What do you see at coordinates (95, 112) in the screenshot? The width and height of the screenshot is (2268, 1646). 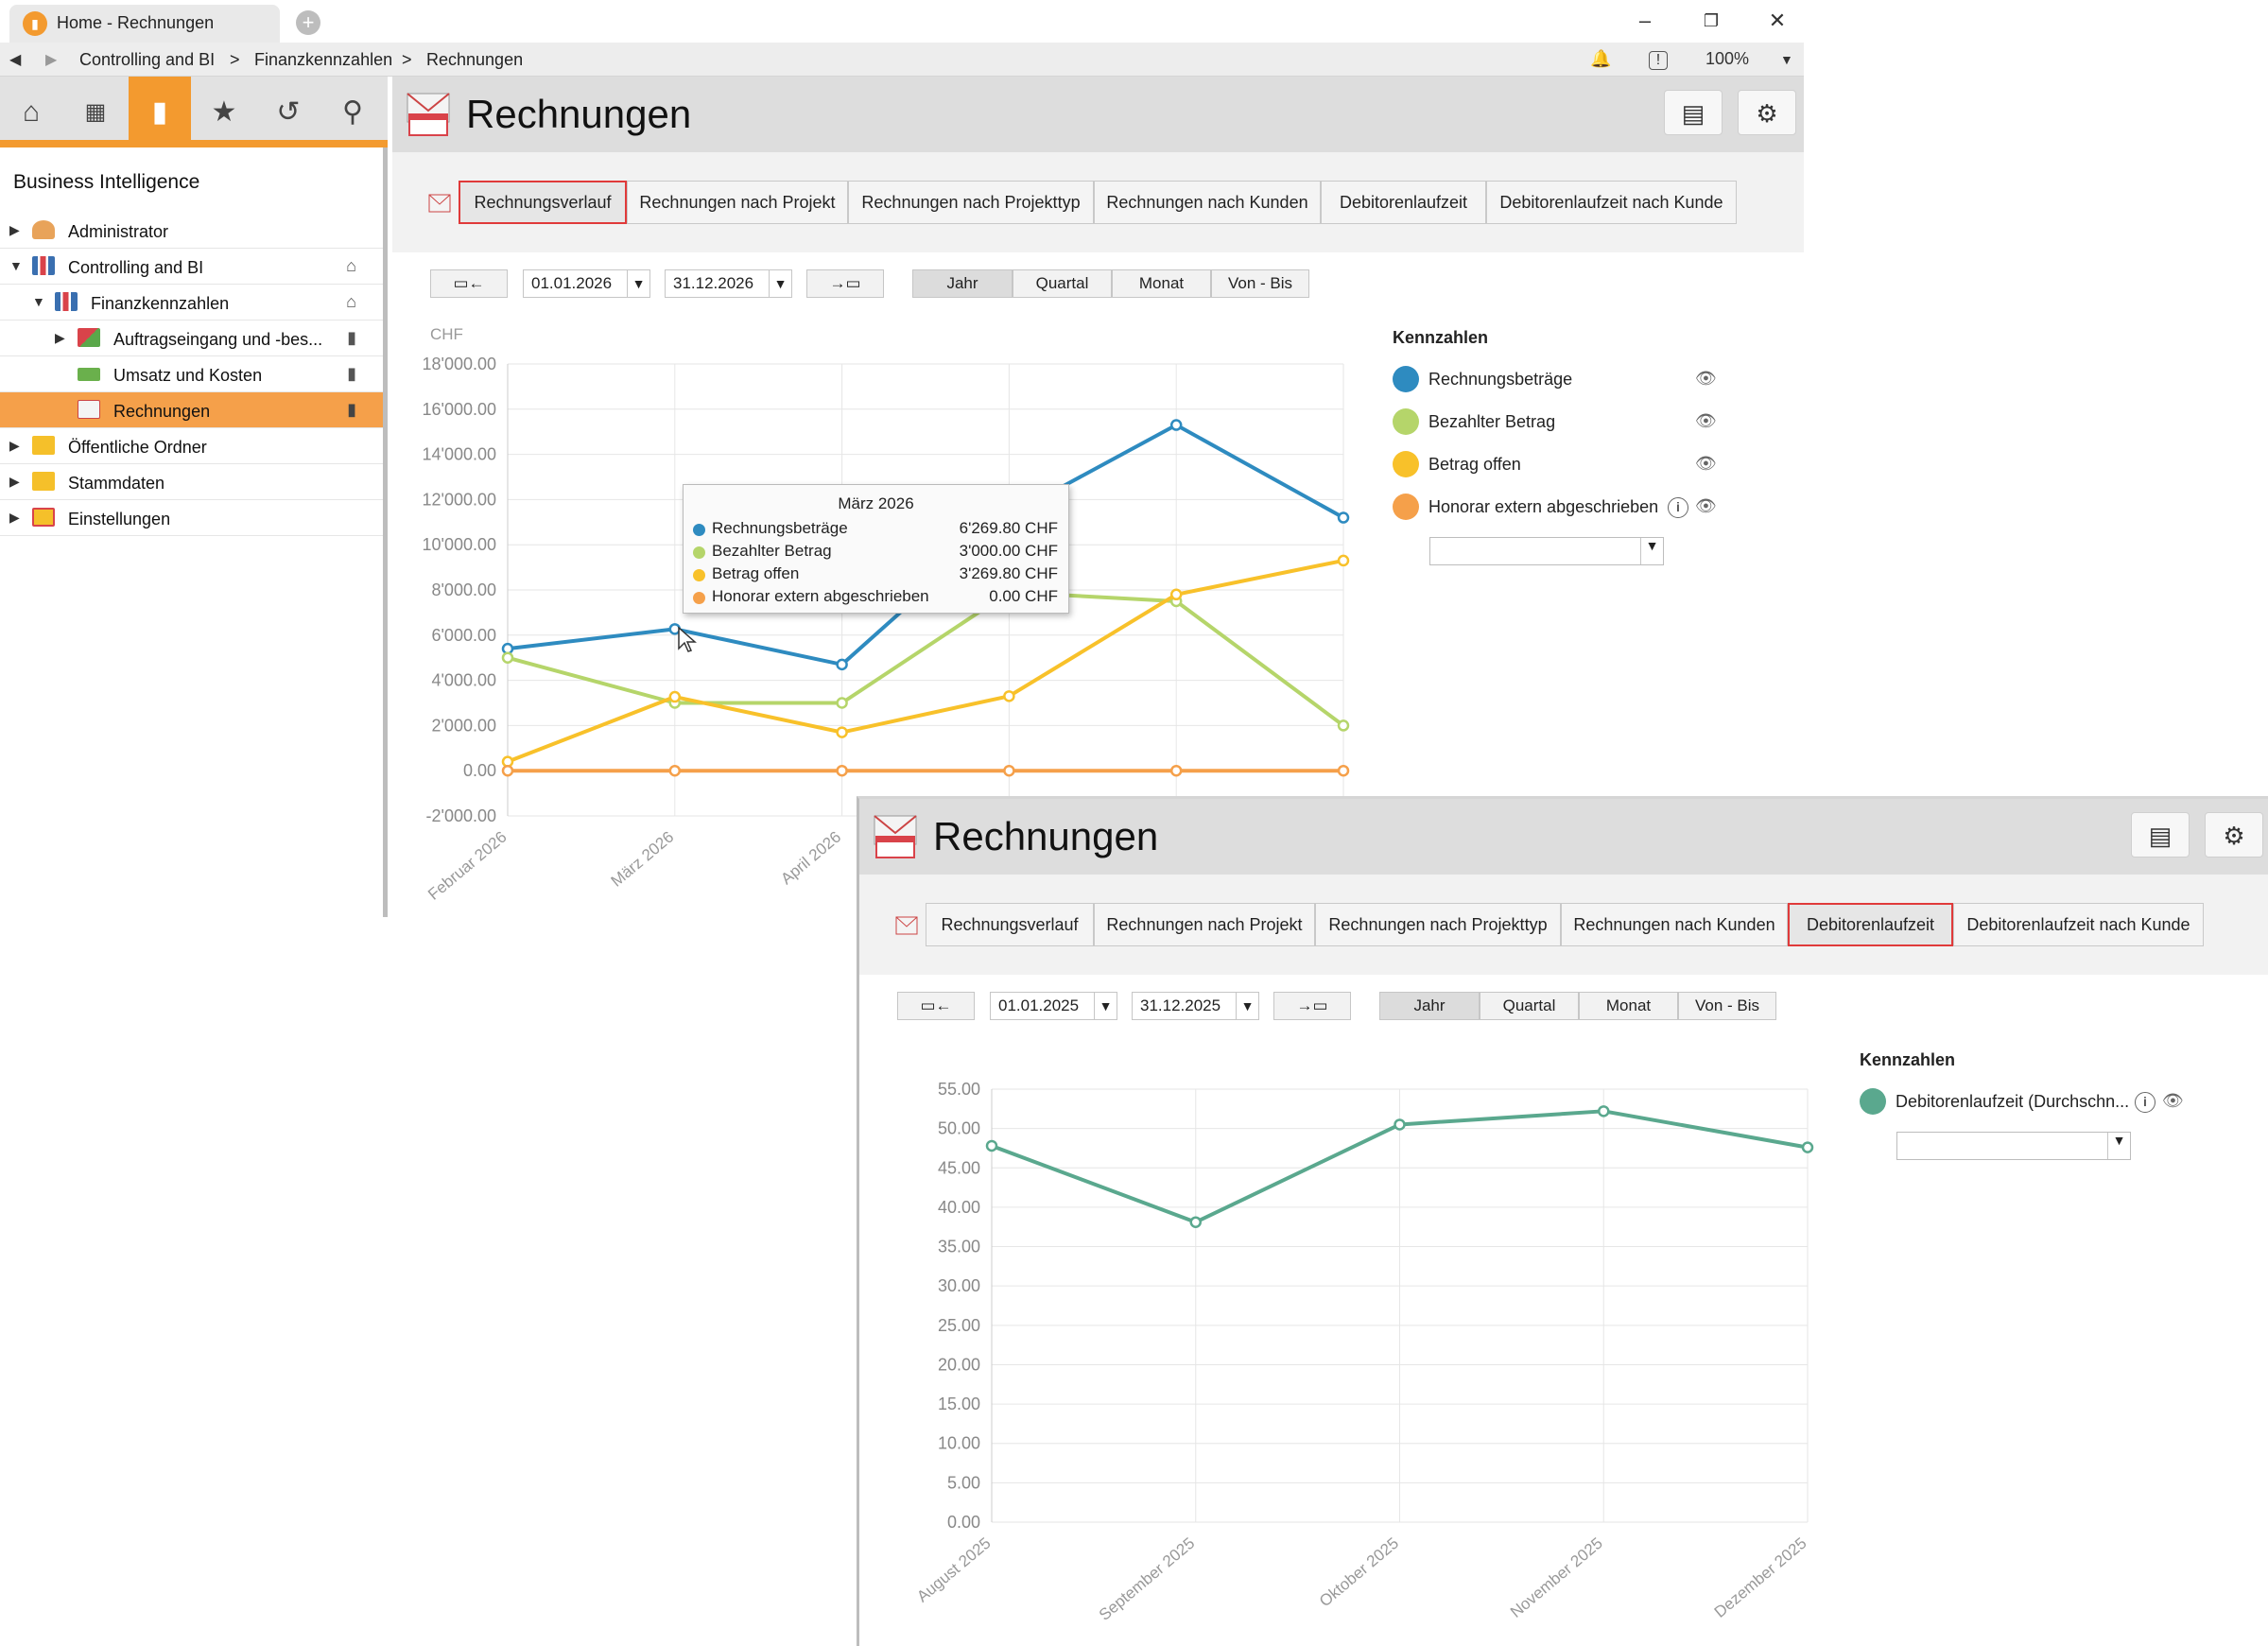 I see `calendar-icon: ▦` at bounding box center [95, 112].